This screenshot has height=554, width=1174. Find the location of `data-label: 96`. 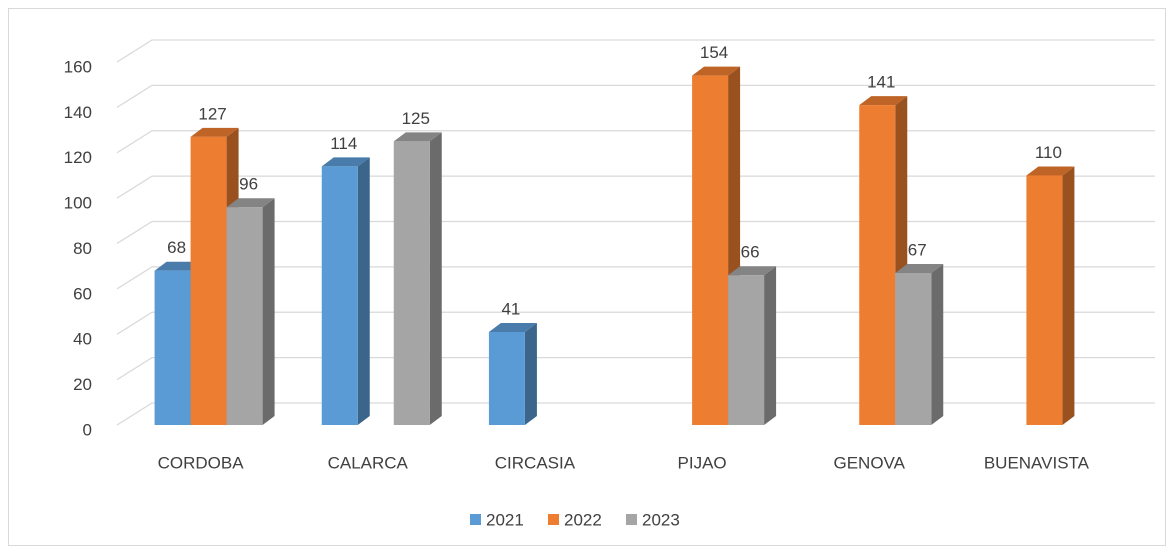

data-label: 96 is located at coordinates (248, 184).